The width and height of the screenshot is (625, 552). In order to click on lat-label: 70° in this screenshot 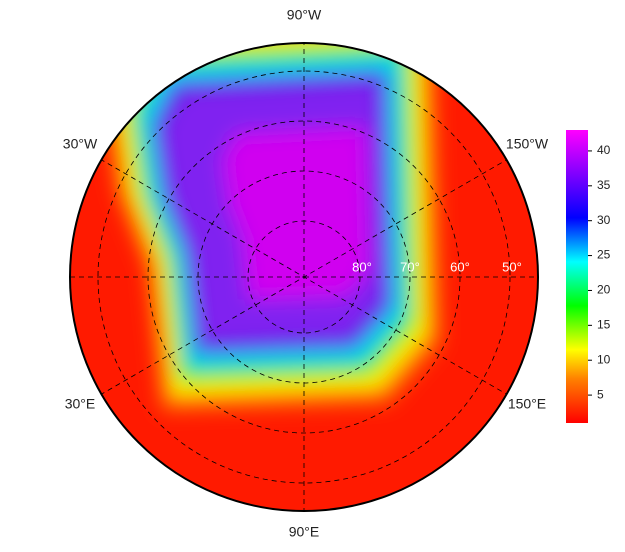, I will do `click(410, 266)`.